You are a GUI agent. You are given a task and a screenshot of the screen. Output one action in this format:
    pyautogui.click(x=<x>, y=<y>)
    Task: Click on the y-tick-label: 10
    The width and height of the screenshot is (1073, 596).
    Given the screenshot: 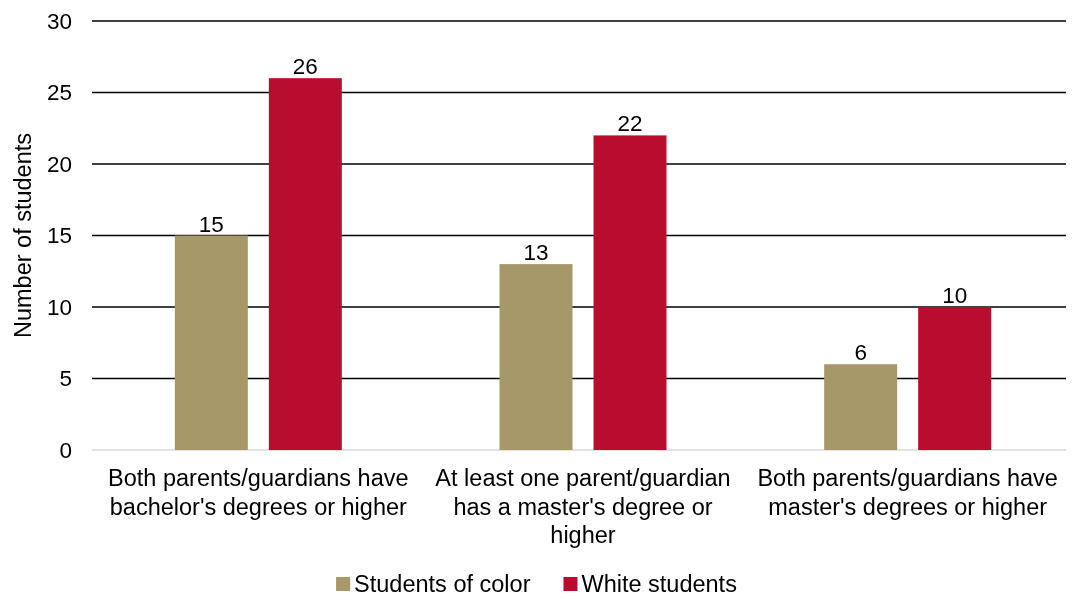 What is the action you would take?
    pyautogui.click(x=59, y=307)
    